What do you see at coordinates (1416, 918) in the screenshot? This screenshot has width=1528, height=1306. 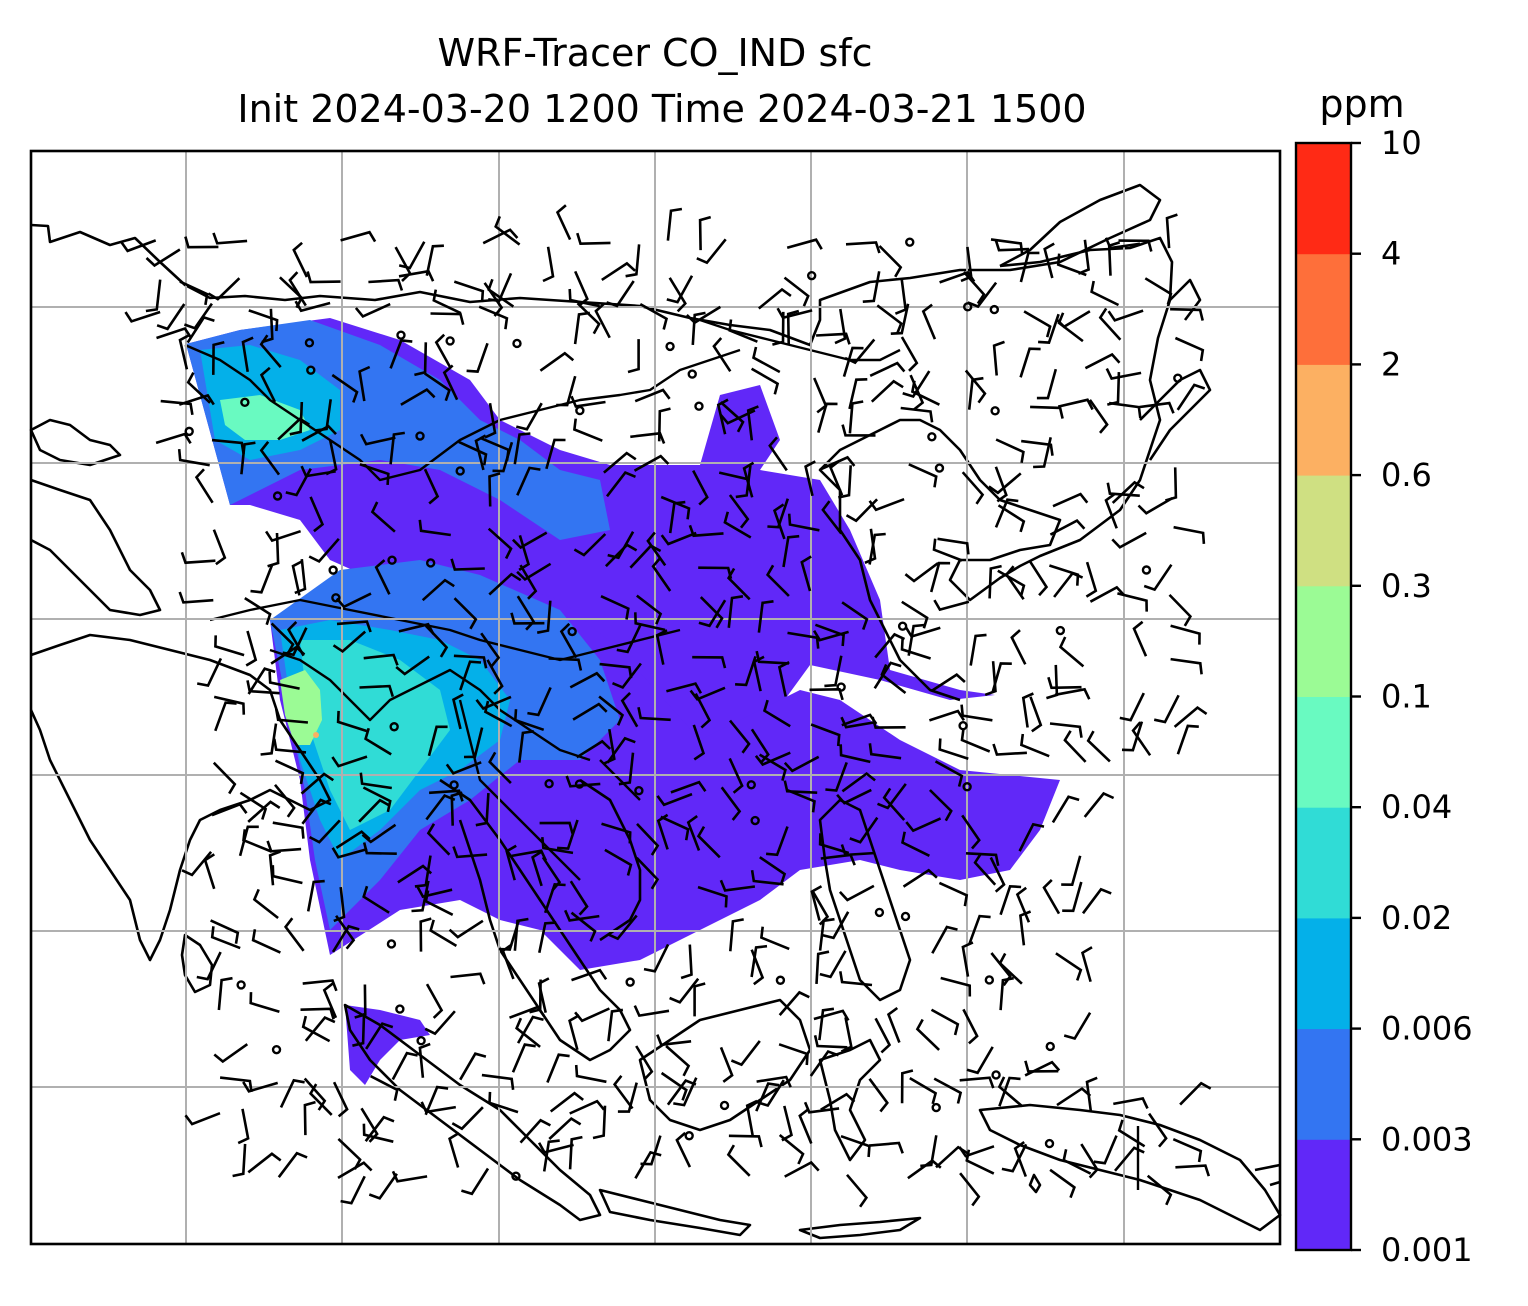 I see `colorbar-tick-label: 0.02` at bounding box center [1416, 918].